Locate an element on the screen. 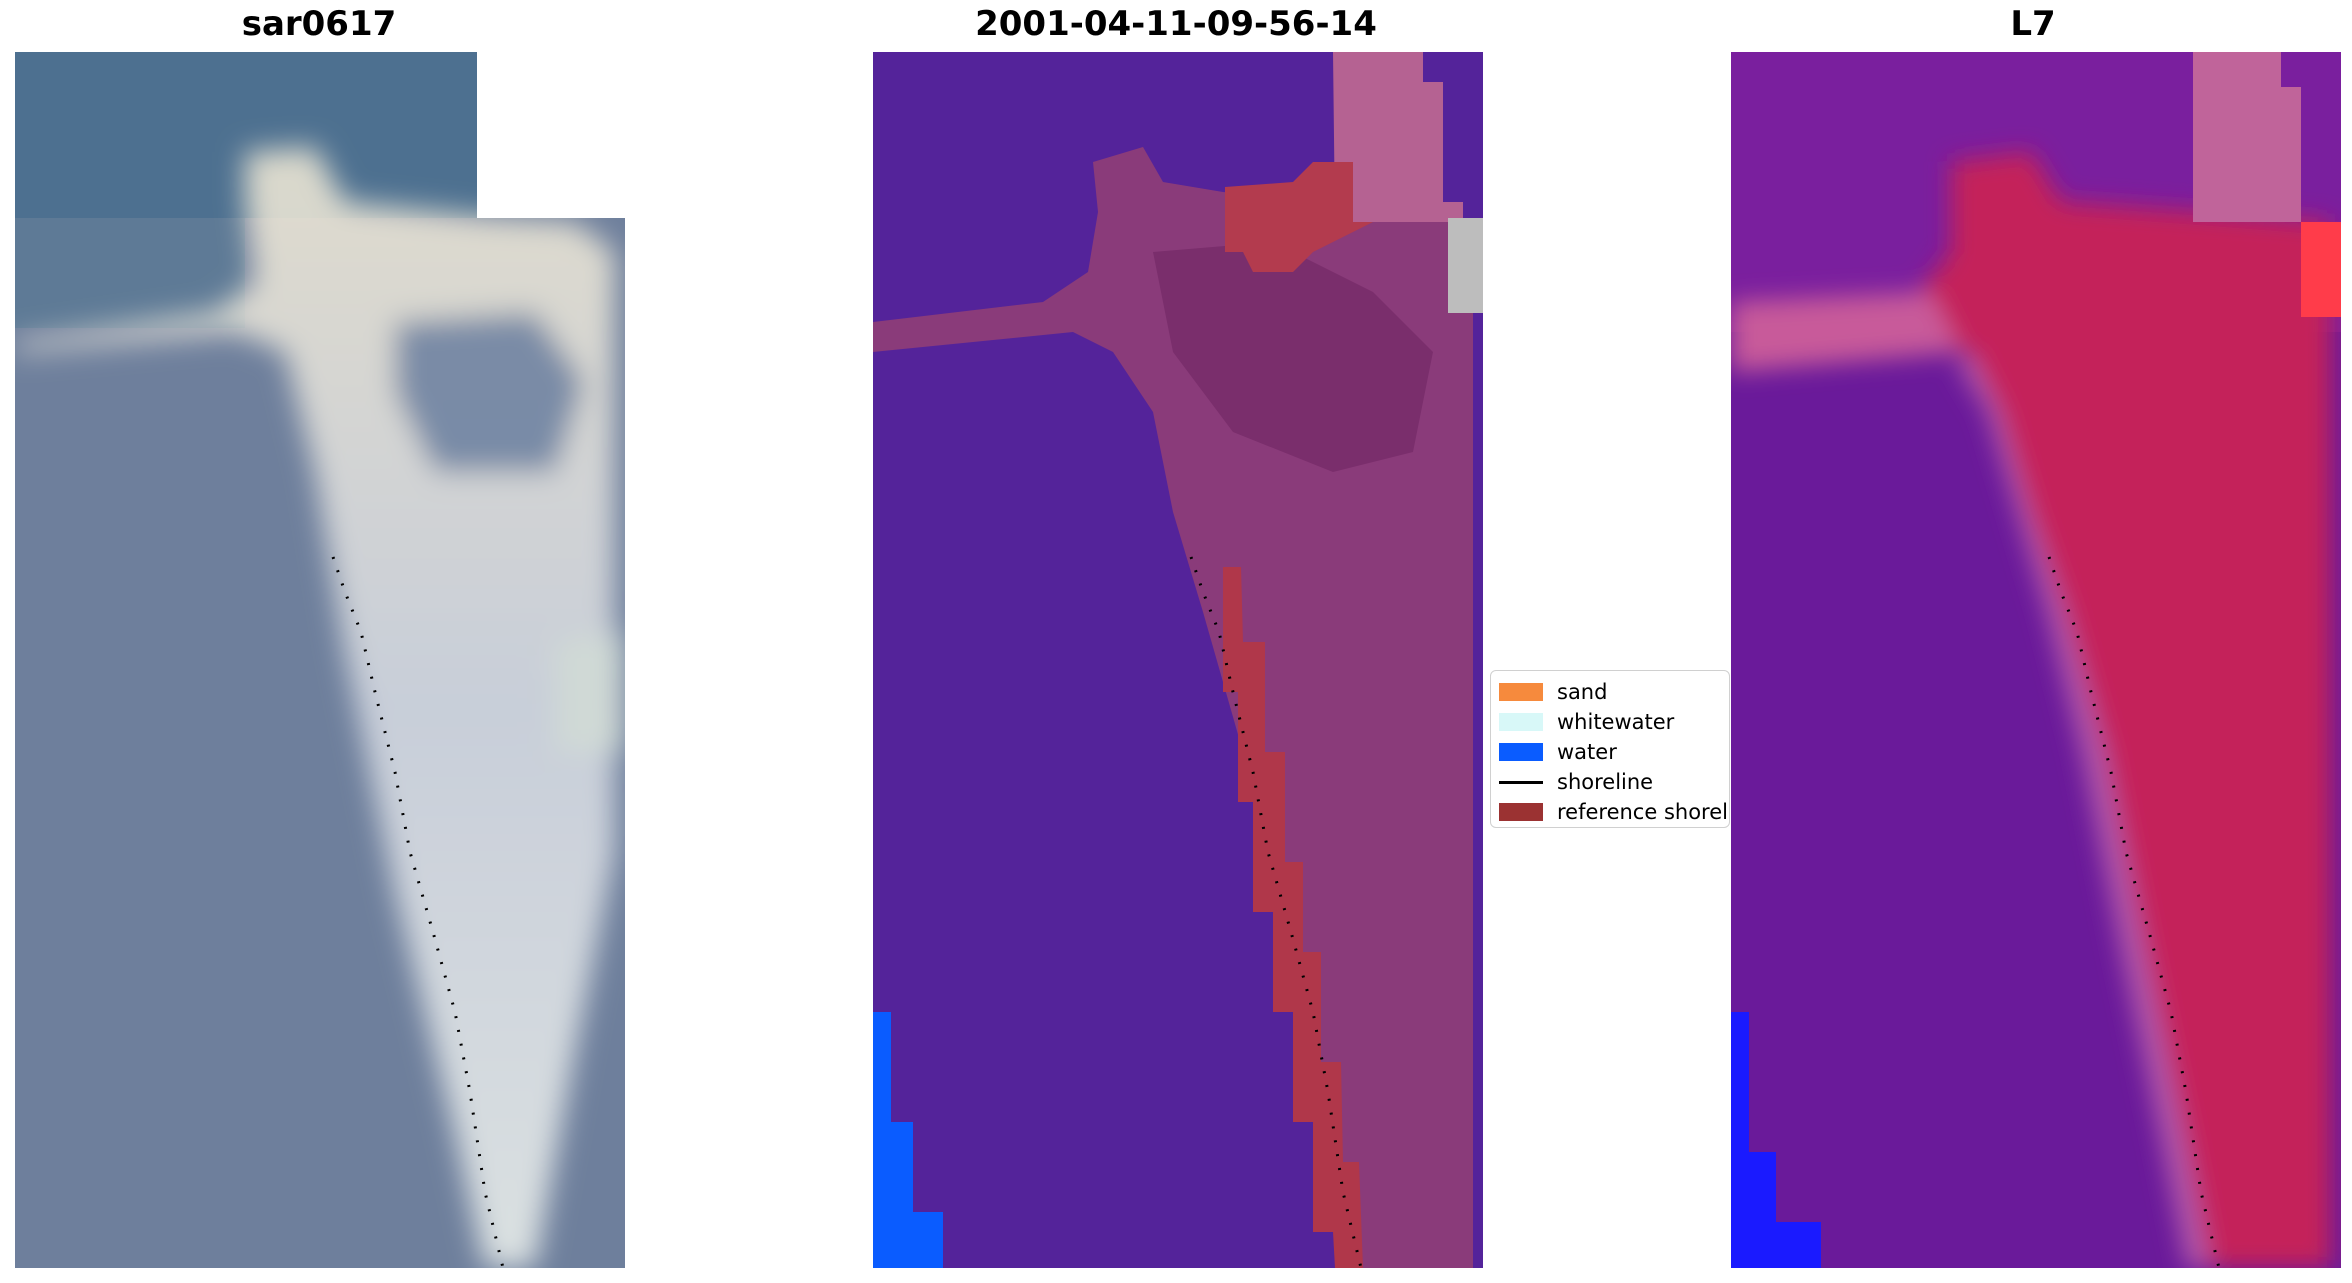  legend-item-reference-shoreline: reference shoreline is located at coordinates (1614, 812).